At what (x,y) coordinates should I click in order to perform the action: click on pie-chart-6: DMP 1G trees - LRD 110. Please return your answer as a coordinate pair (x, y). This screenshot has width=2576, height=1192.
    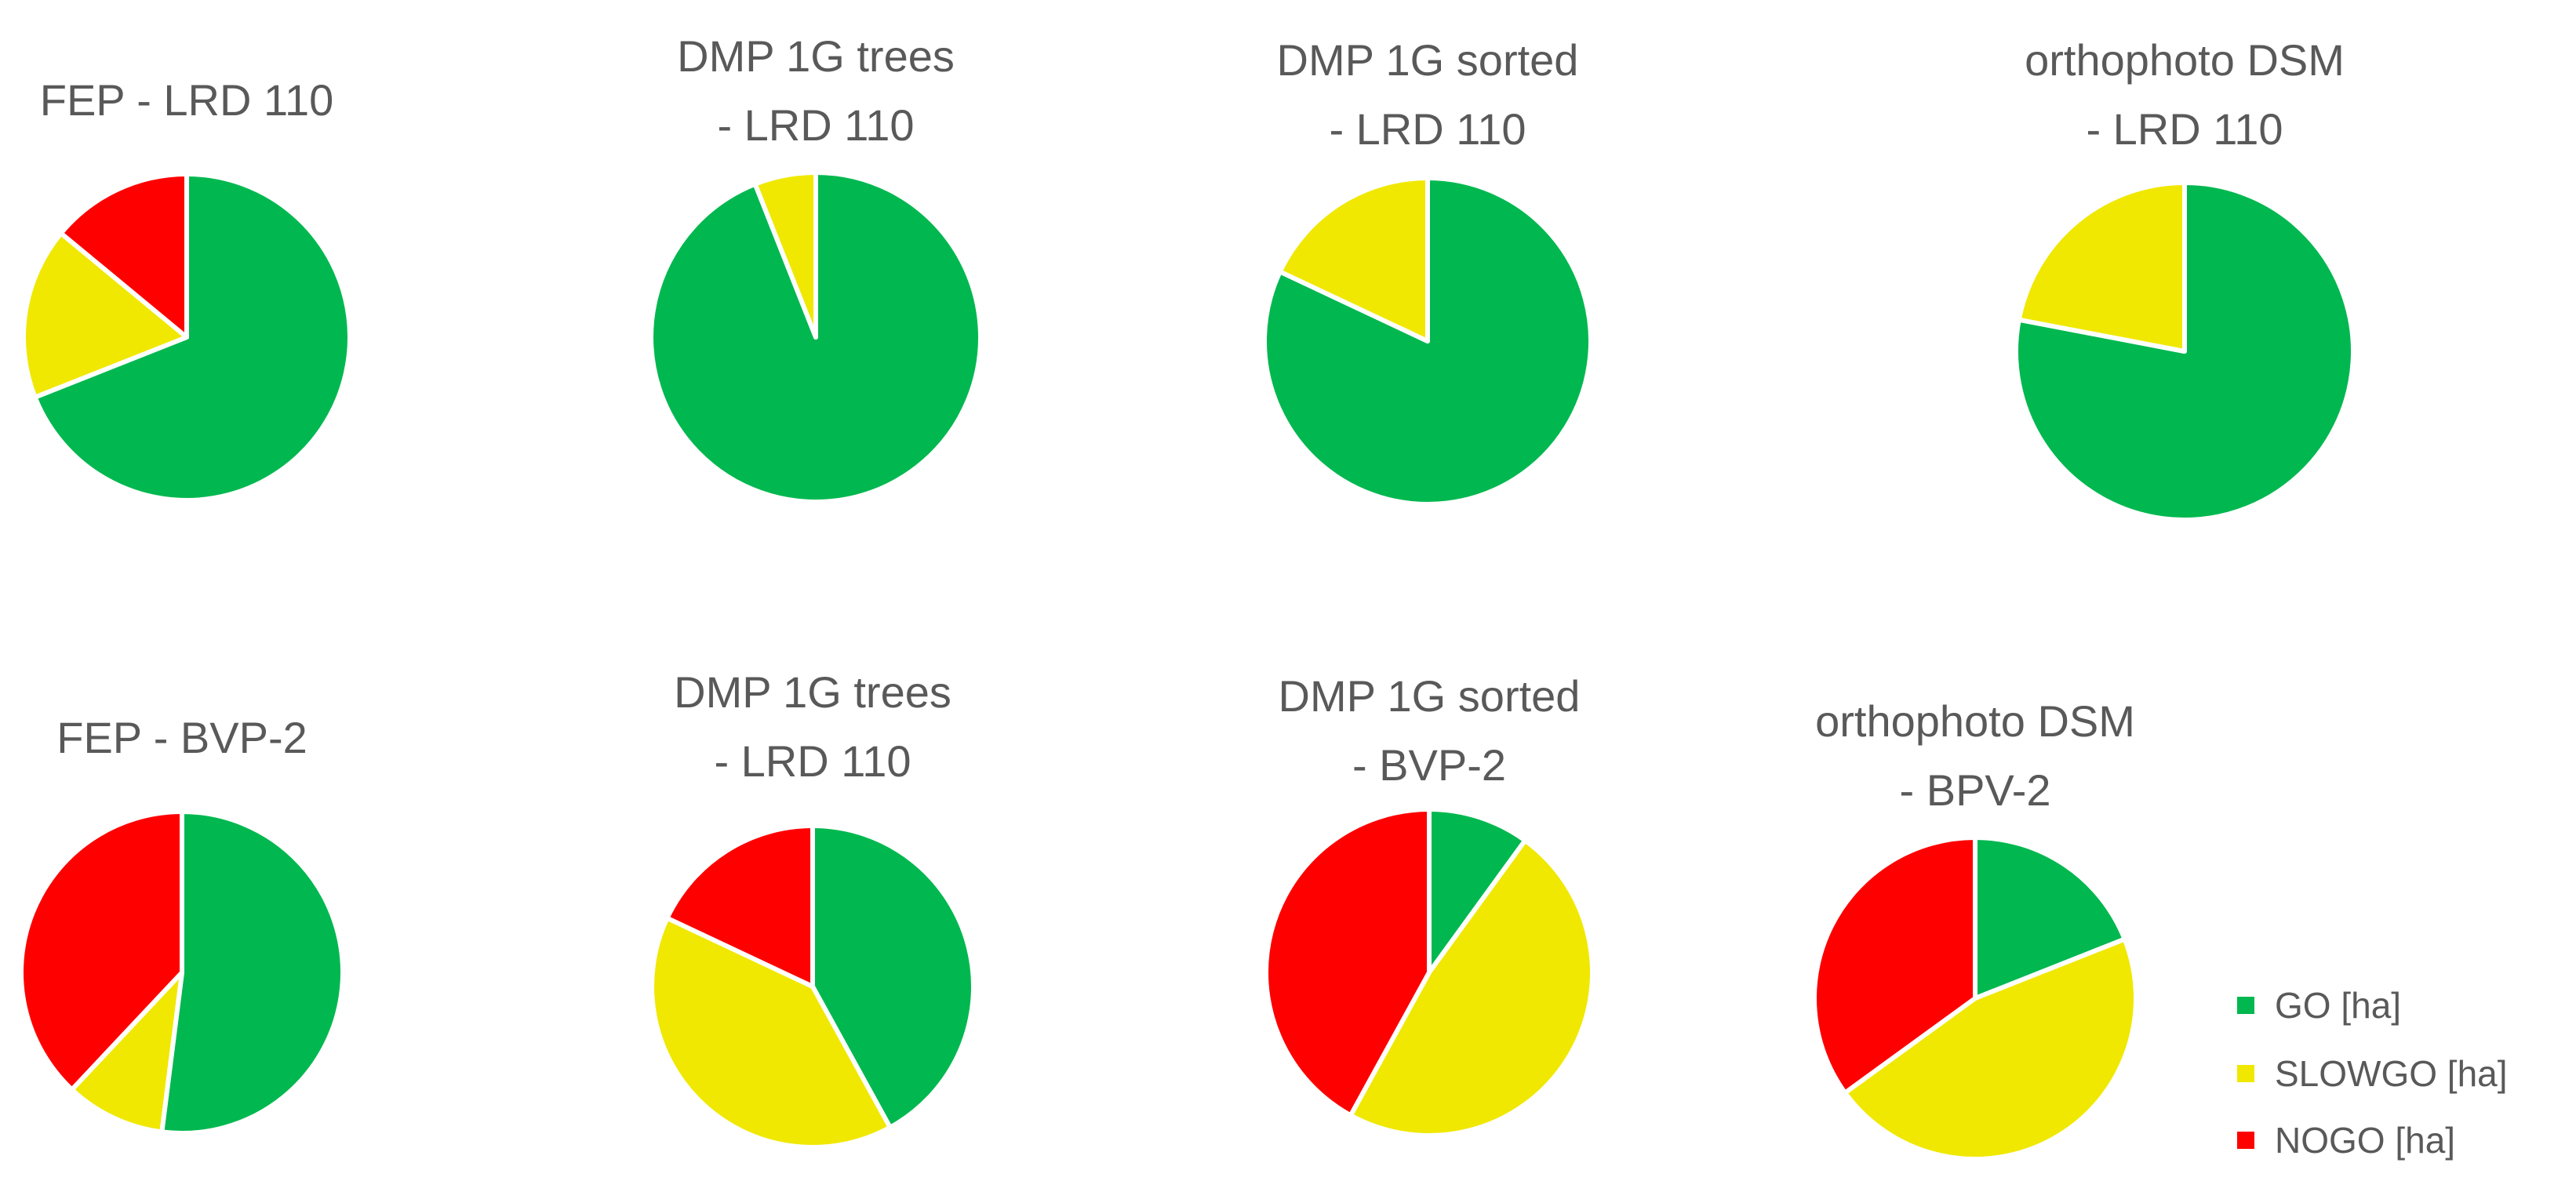
    Looking at the image, I should click on (813, 908).